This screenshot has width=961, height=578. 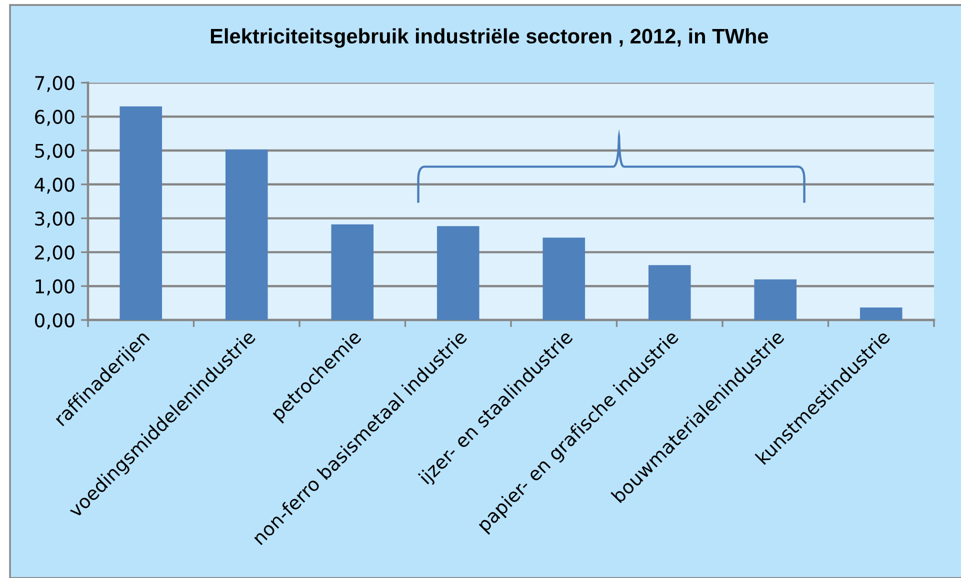 What do you see at coordinates (54, 152) in the screenshot?
I see `y-tick-label: 5,00` at bounding box center [54, 152].